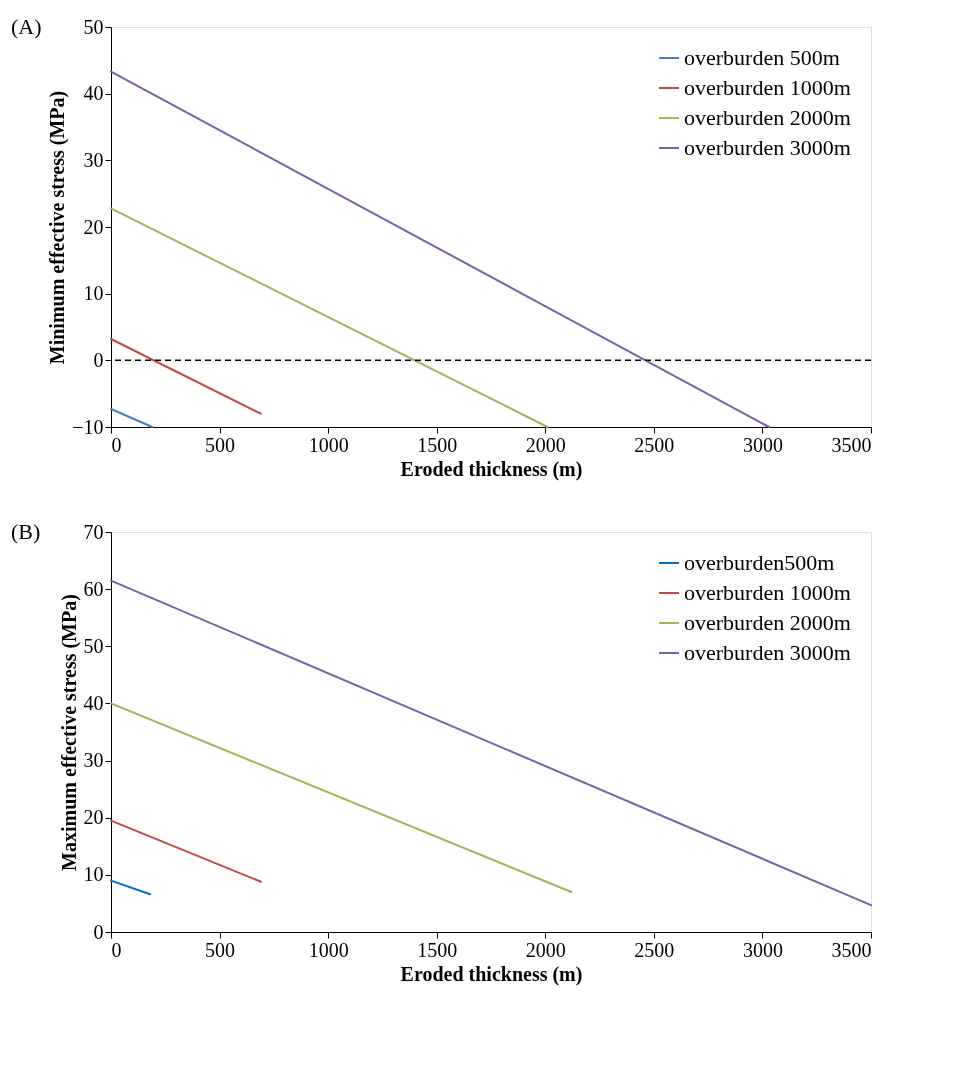 This screenshot has height=1076, width=965. I want to click on legend-label: overburden500m, so click(759, 562).